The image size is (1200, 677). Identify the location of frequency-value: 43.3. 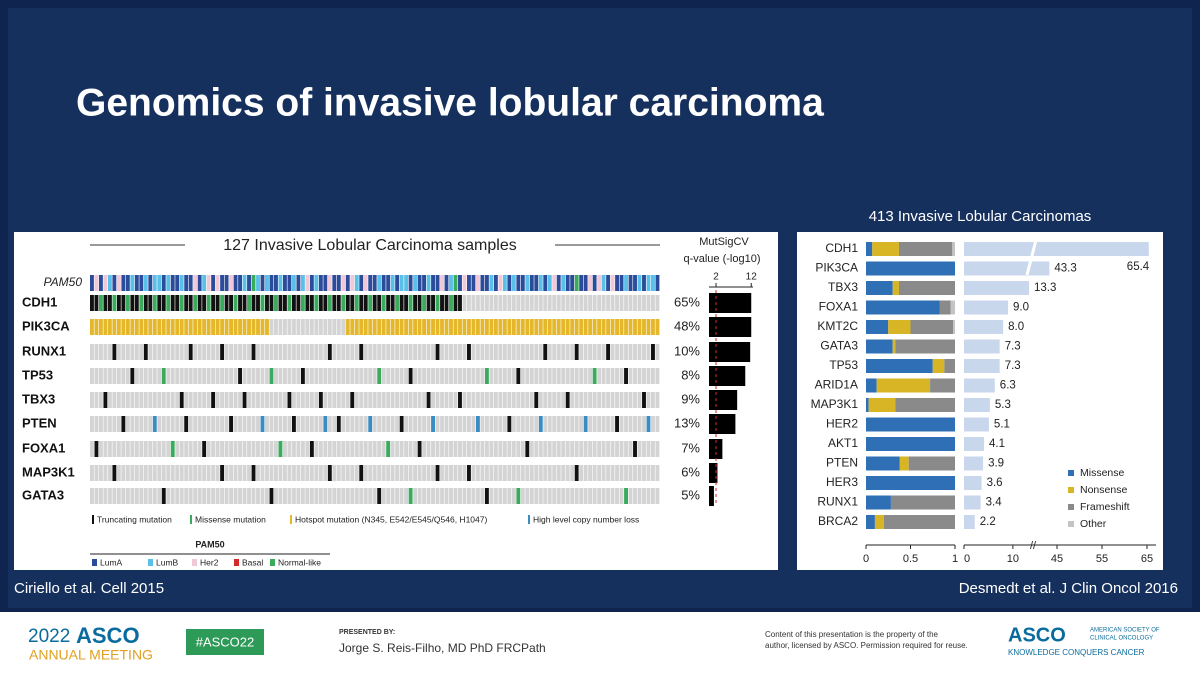
(1065, 269).